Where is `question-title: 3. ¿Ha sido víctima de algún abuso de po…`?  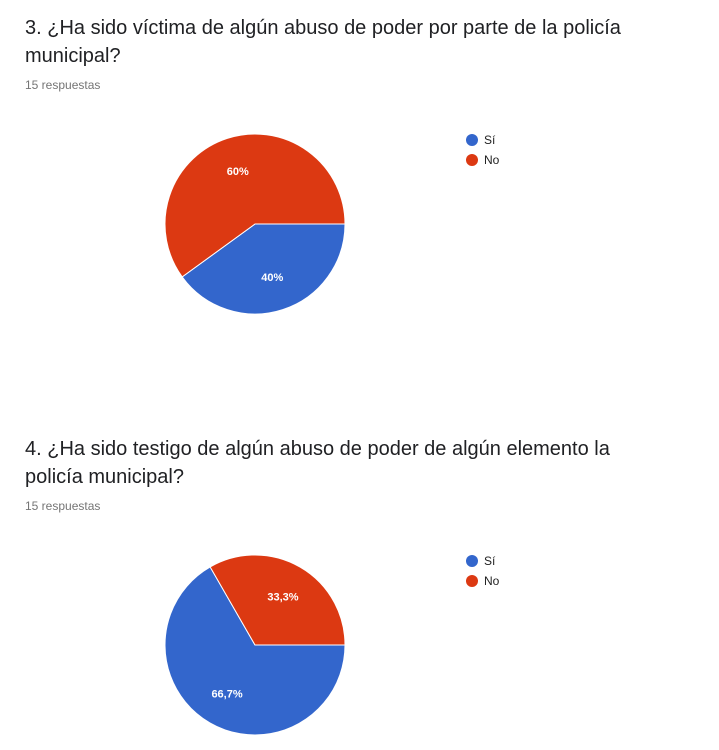 question-title: 3. ¿Ha sido víctima de algún abuso de po… is located at coordinates (323, 42).